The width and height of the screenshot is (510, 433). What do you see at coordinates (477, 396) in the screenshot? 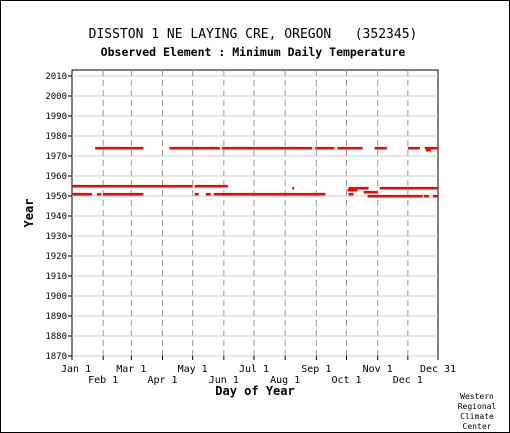
I see `credit-line-1: Western` at bounding box center [477, 396].